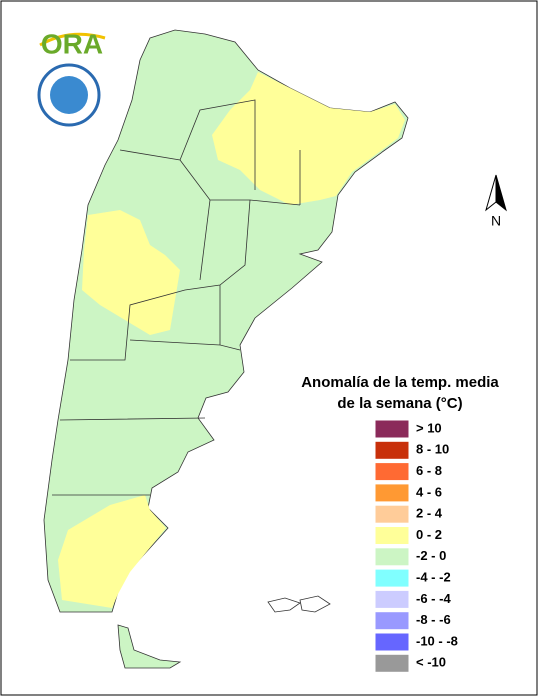  What do you see at coordinates (431, 555) in the screenshot?
I see `legend-label: -2 - 0` at bounding box center [431, 555].